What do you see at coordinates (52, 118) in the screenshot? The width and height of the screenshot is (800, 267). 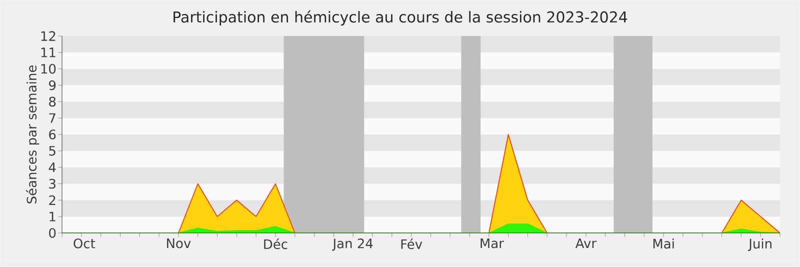 I see `y-tick-label: 7` at bounding box center [52, 118].